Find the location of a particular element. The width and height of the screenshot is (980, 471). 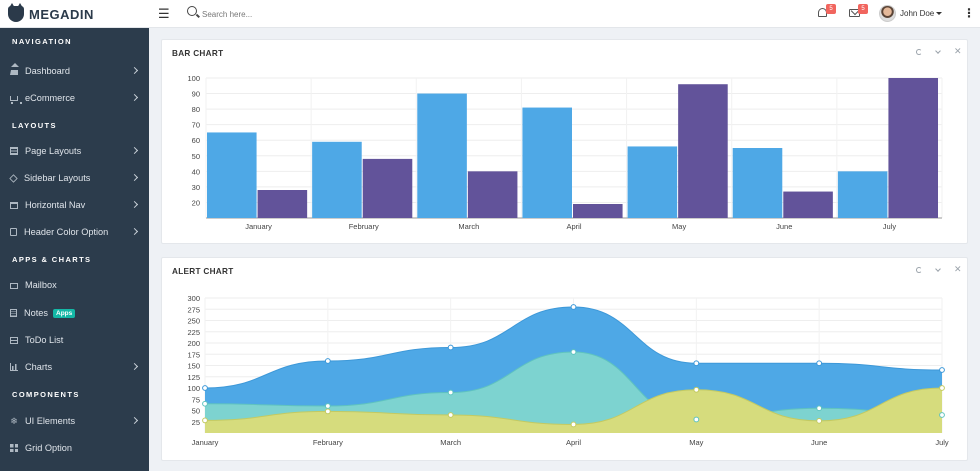

section-layouts: LAYOUTS is located at coordinates (34, 125).